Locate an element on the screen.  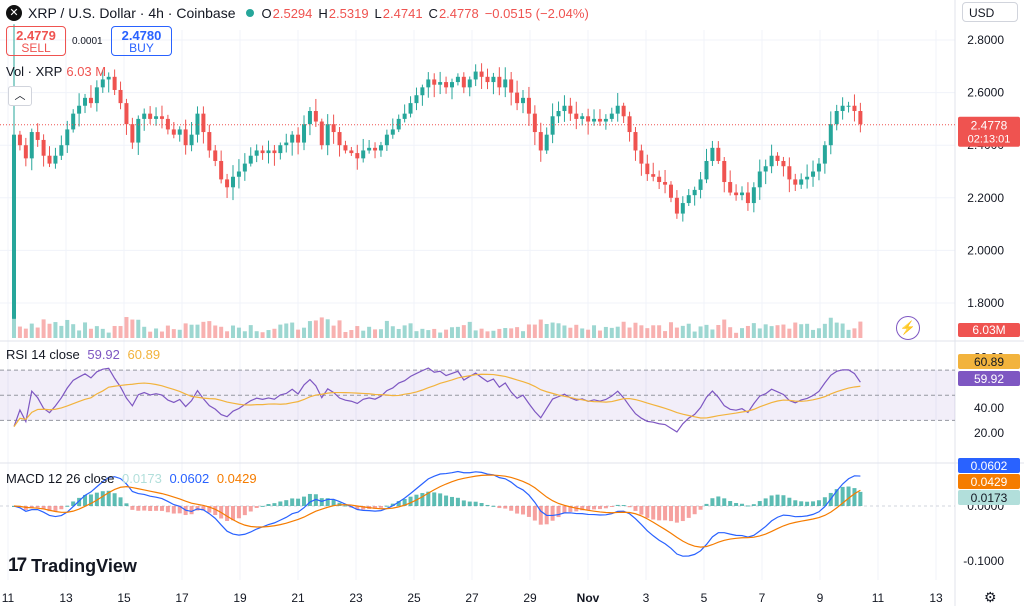
rsi-ma-badge is located at coordinates (989, 361).